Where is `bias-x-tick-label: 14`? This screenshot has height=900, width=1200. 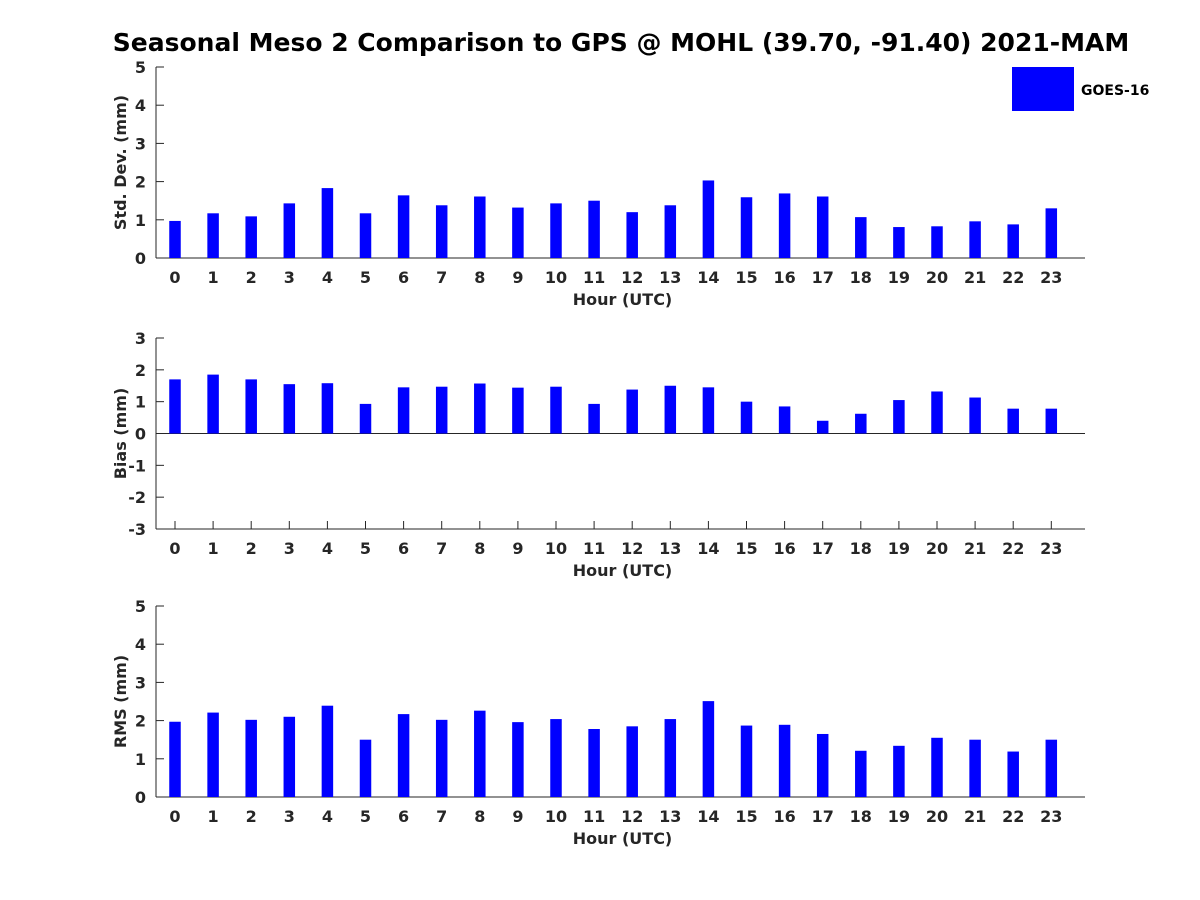 bias-x-tick-label: 14 is located at coordinates (708, 548).